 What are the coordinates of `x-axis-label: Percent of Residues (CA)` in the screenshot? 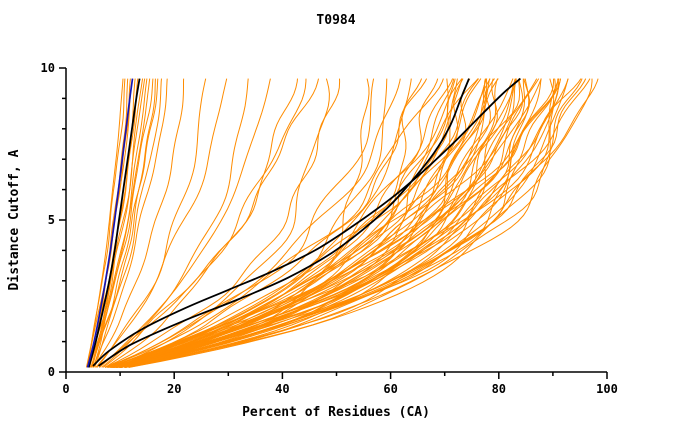 It's located at (336, 412).